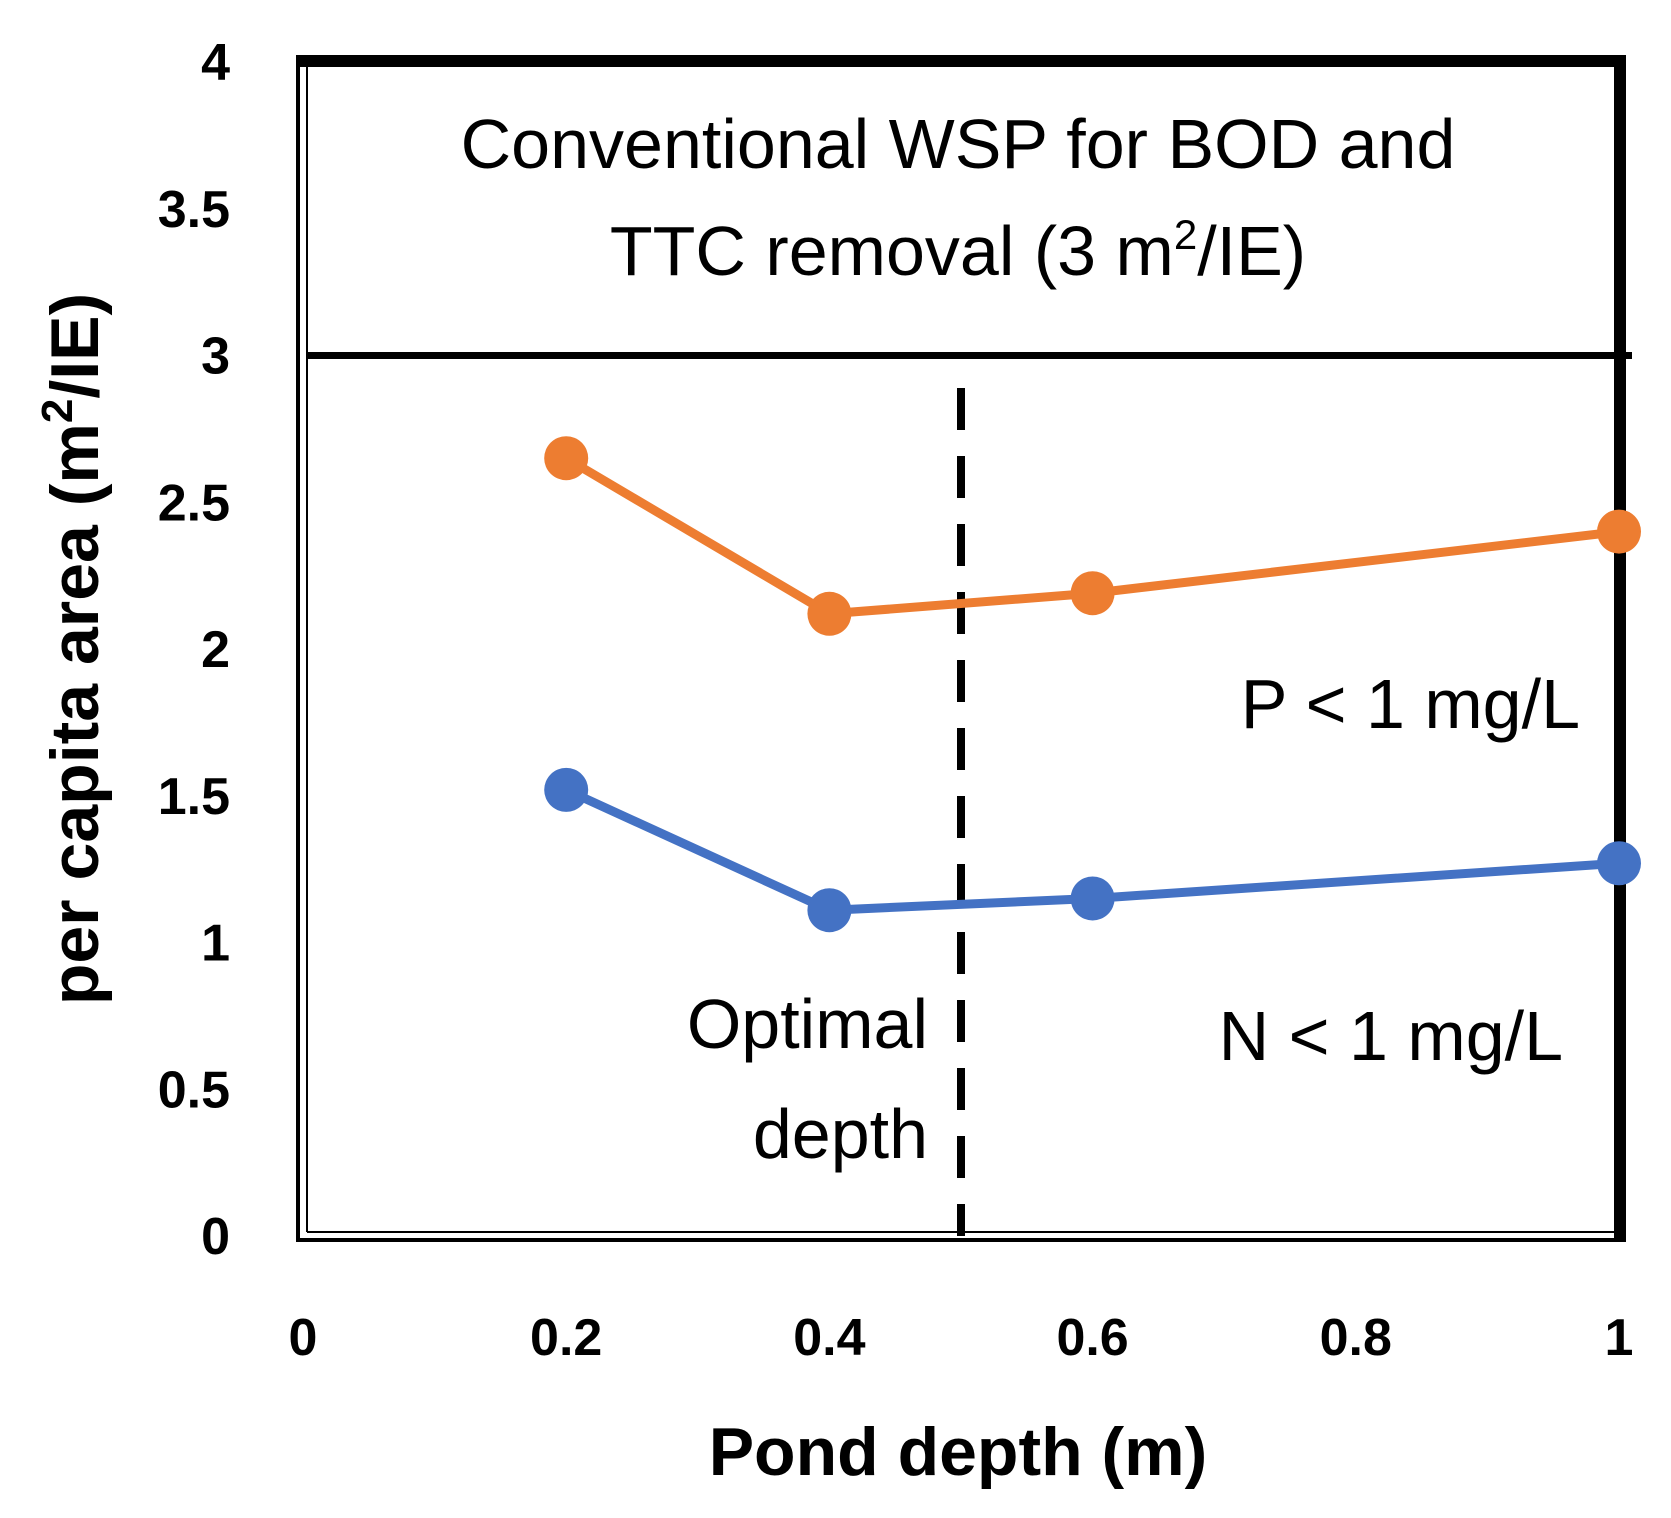  Describe the element at coordinates (215, 63) in the screenshot. I see `y-tick-label: 4` at that location.